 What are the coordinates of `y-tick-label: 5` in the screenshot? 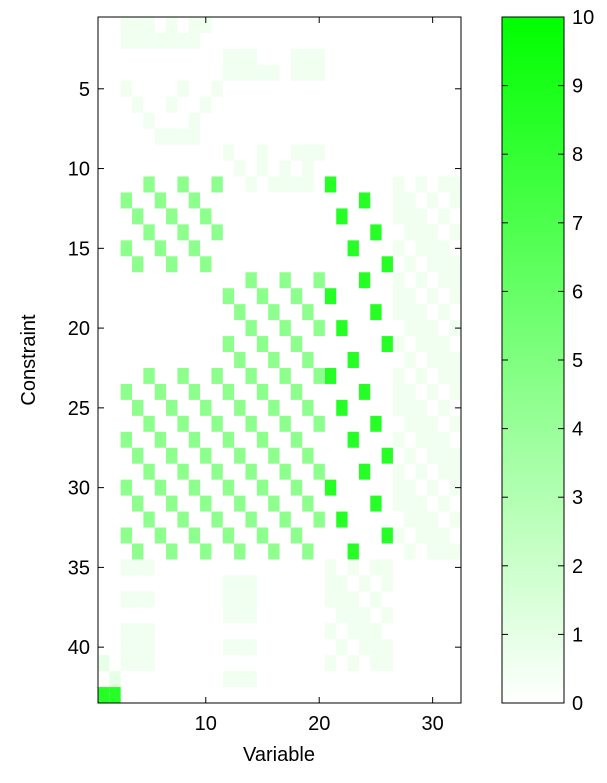 It's located at (84, 90).